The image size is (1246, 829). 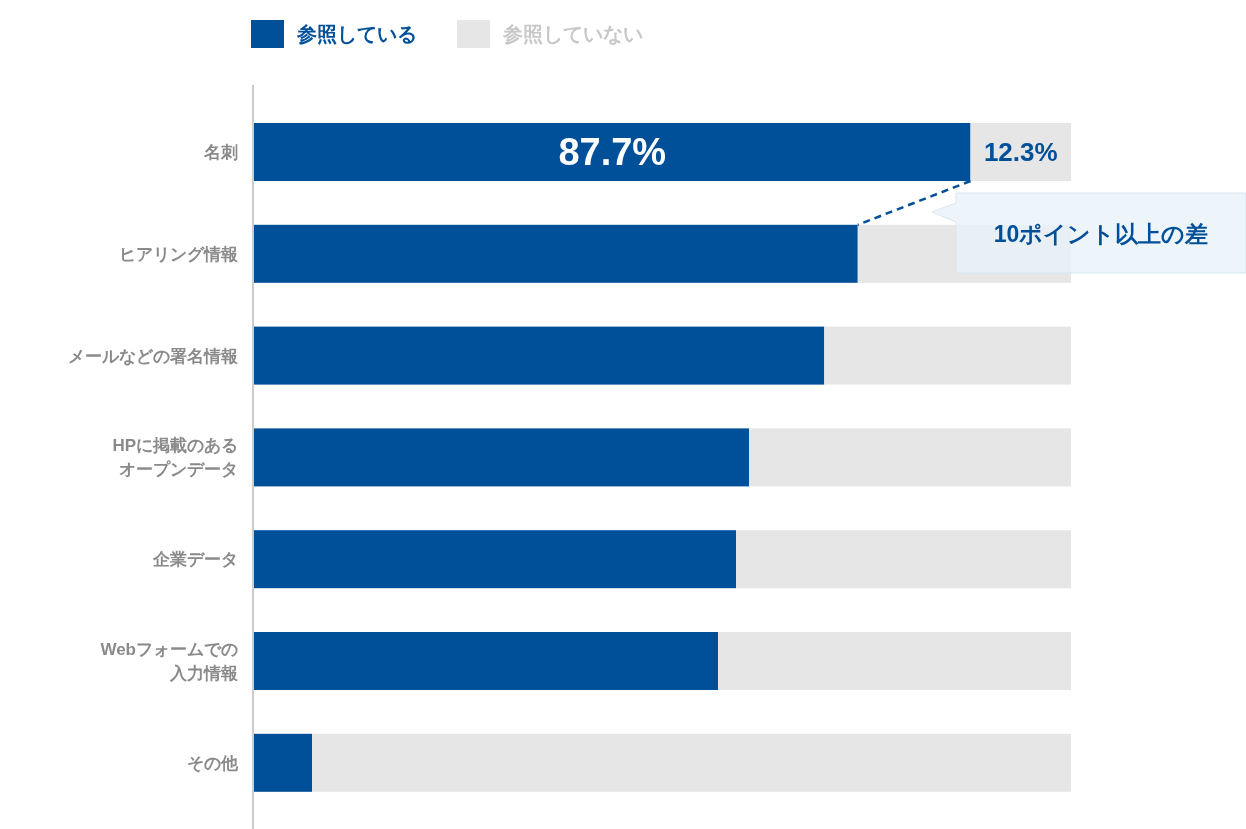 I want to click on data-label: 12.3%, so click(x=1020, y=152).